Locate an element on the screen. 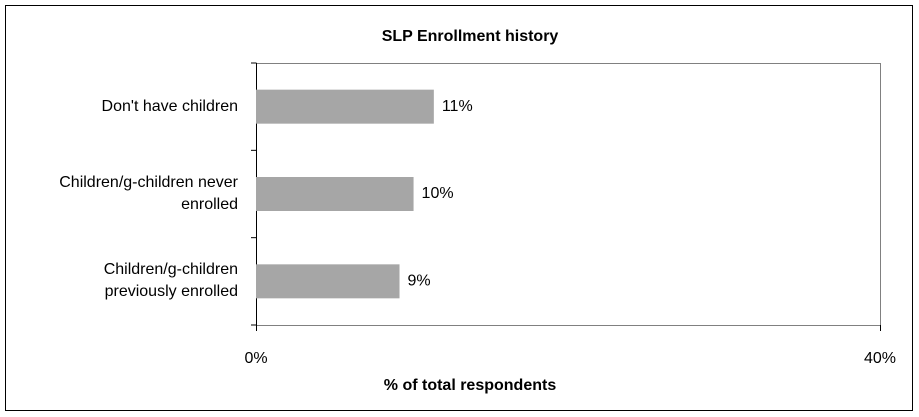 The image size is (919, 417). y-tick-label: Children/g-children never enrolled is located at coordinates (148, 193).